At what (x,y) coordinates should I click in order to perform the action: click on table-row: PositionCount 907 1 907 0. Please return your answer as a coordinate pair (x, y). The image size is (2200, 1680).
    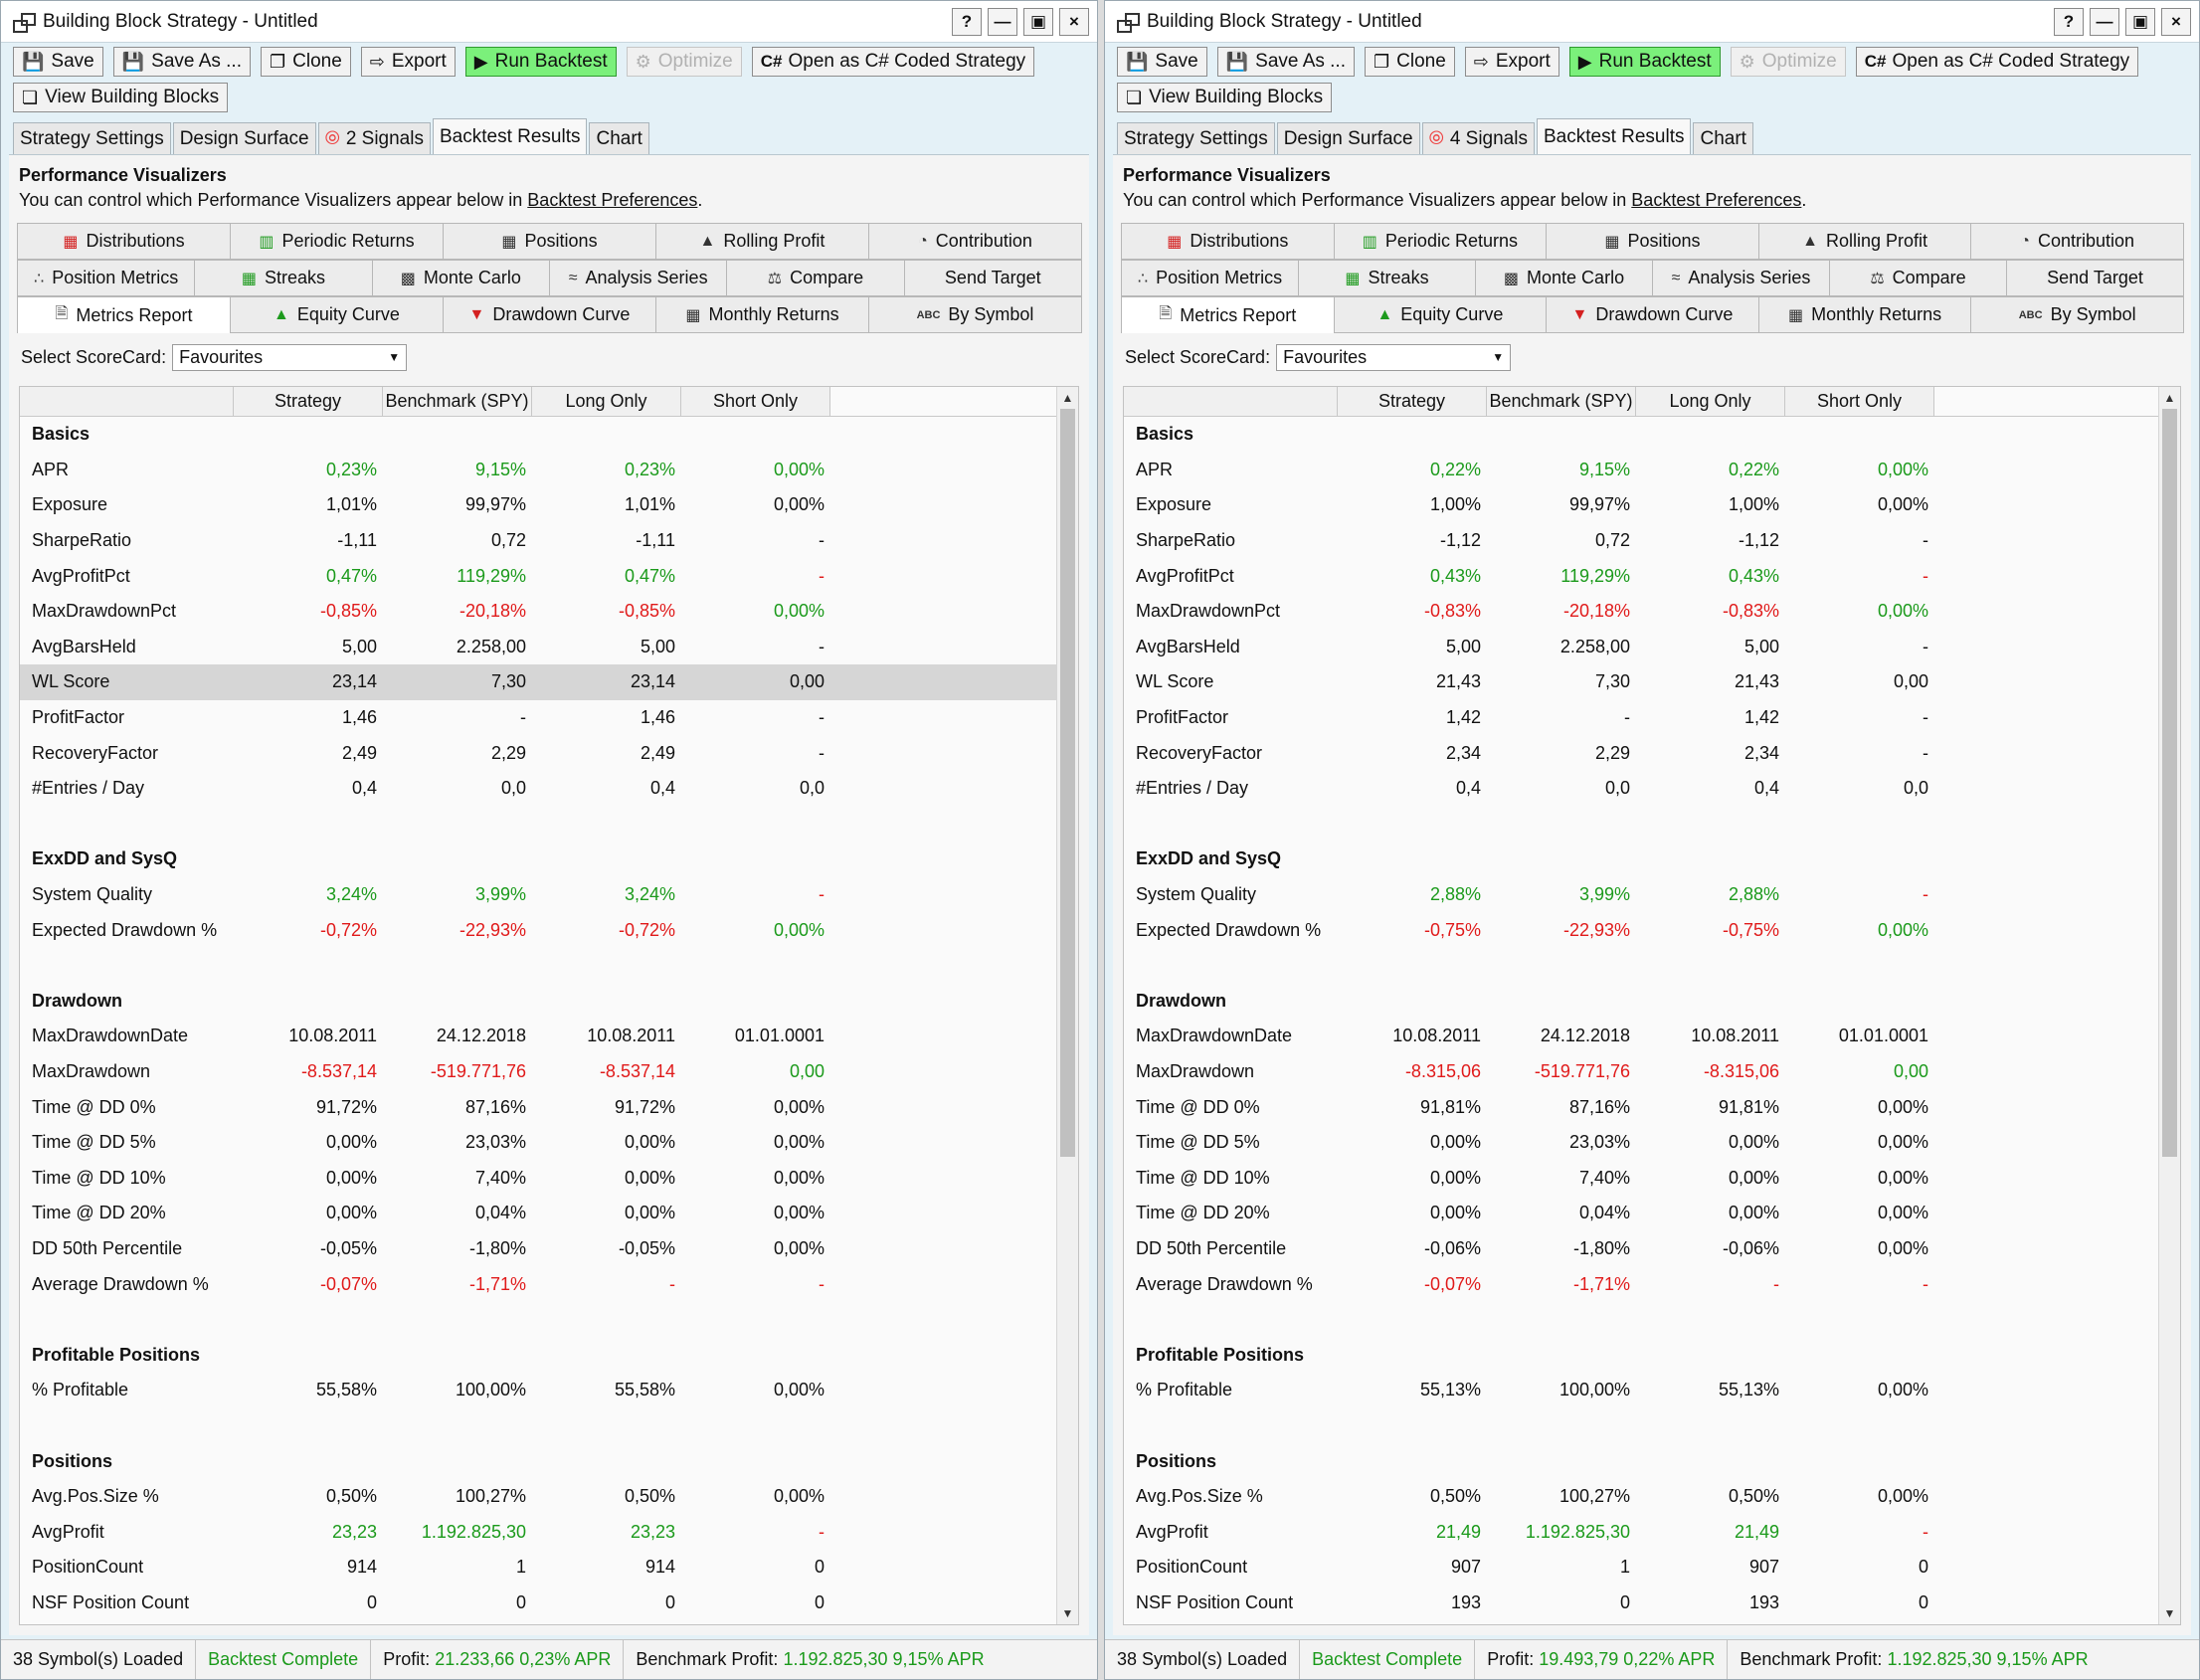
    Looking at the image, I should click on (1641, 1568).